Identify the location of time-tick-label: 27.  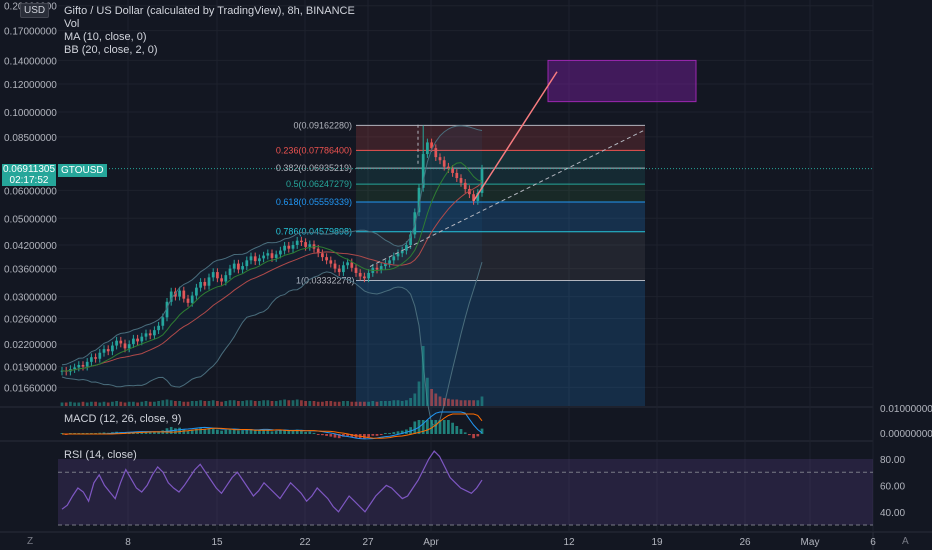
(368, 542).